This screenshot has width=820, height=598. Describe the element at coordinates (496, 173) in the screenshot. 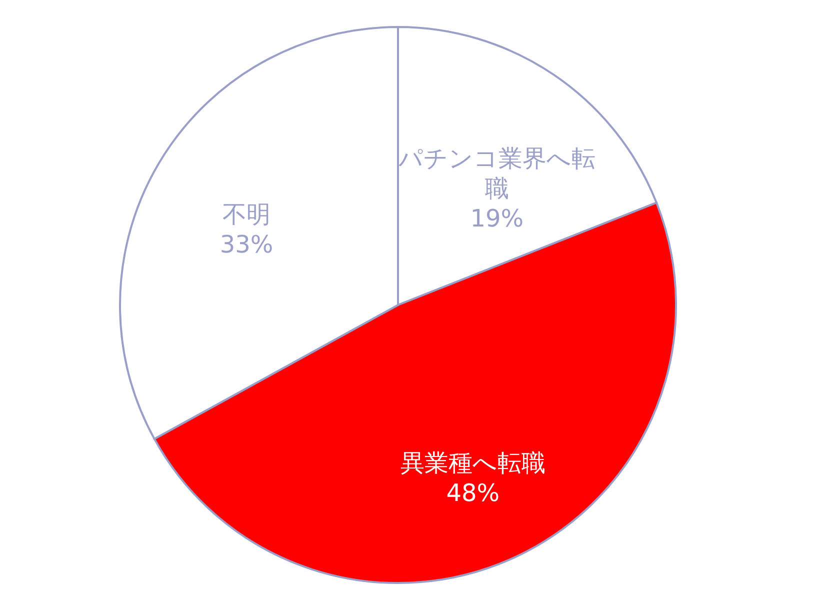

I see `slice-label: パチンコ業界へ転職` at that location.